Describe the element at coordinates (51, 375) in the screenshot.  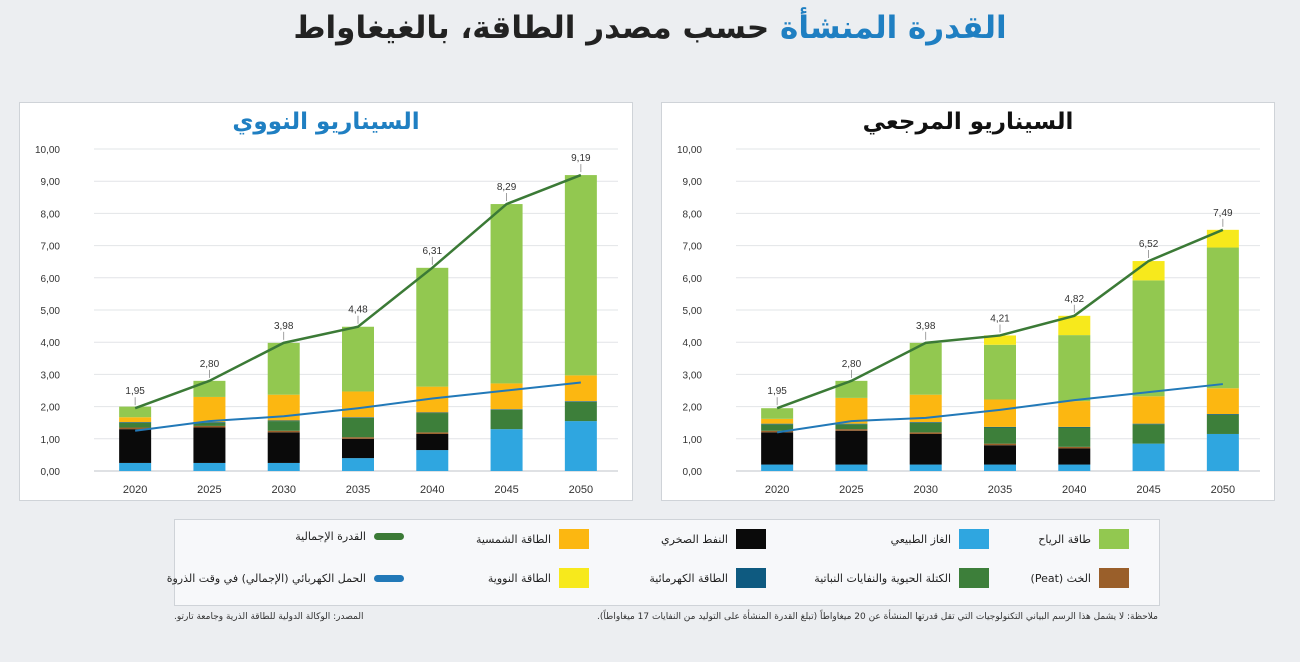
I see `nuclear-y-tick-label: 3,00` at that location.